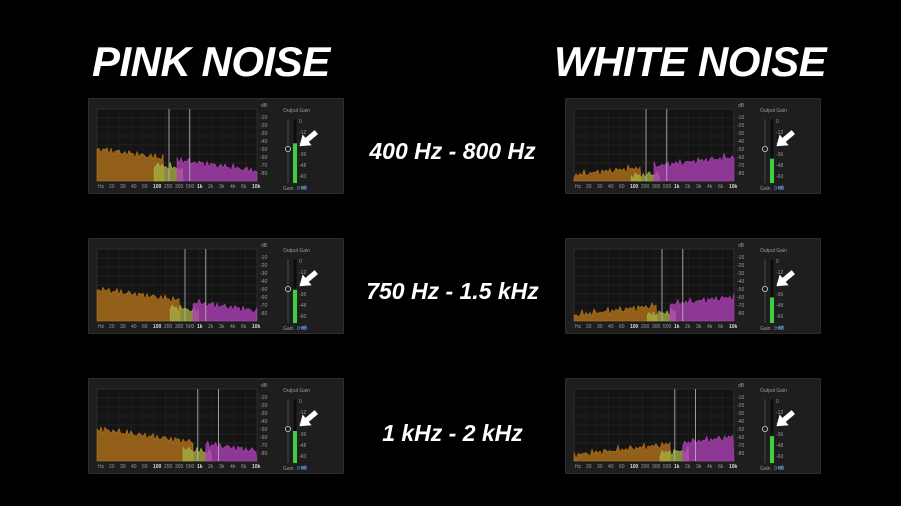 This screenshot has height=506, width=901. What do you see at coordinates (263, 446) in the screenshot?
I see `db-tick-label: -70` at bounding box center [263, 446].